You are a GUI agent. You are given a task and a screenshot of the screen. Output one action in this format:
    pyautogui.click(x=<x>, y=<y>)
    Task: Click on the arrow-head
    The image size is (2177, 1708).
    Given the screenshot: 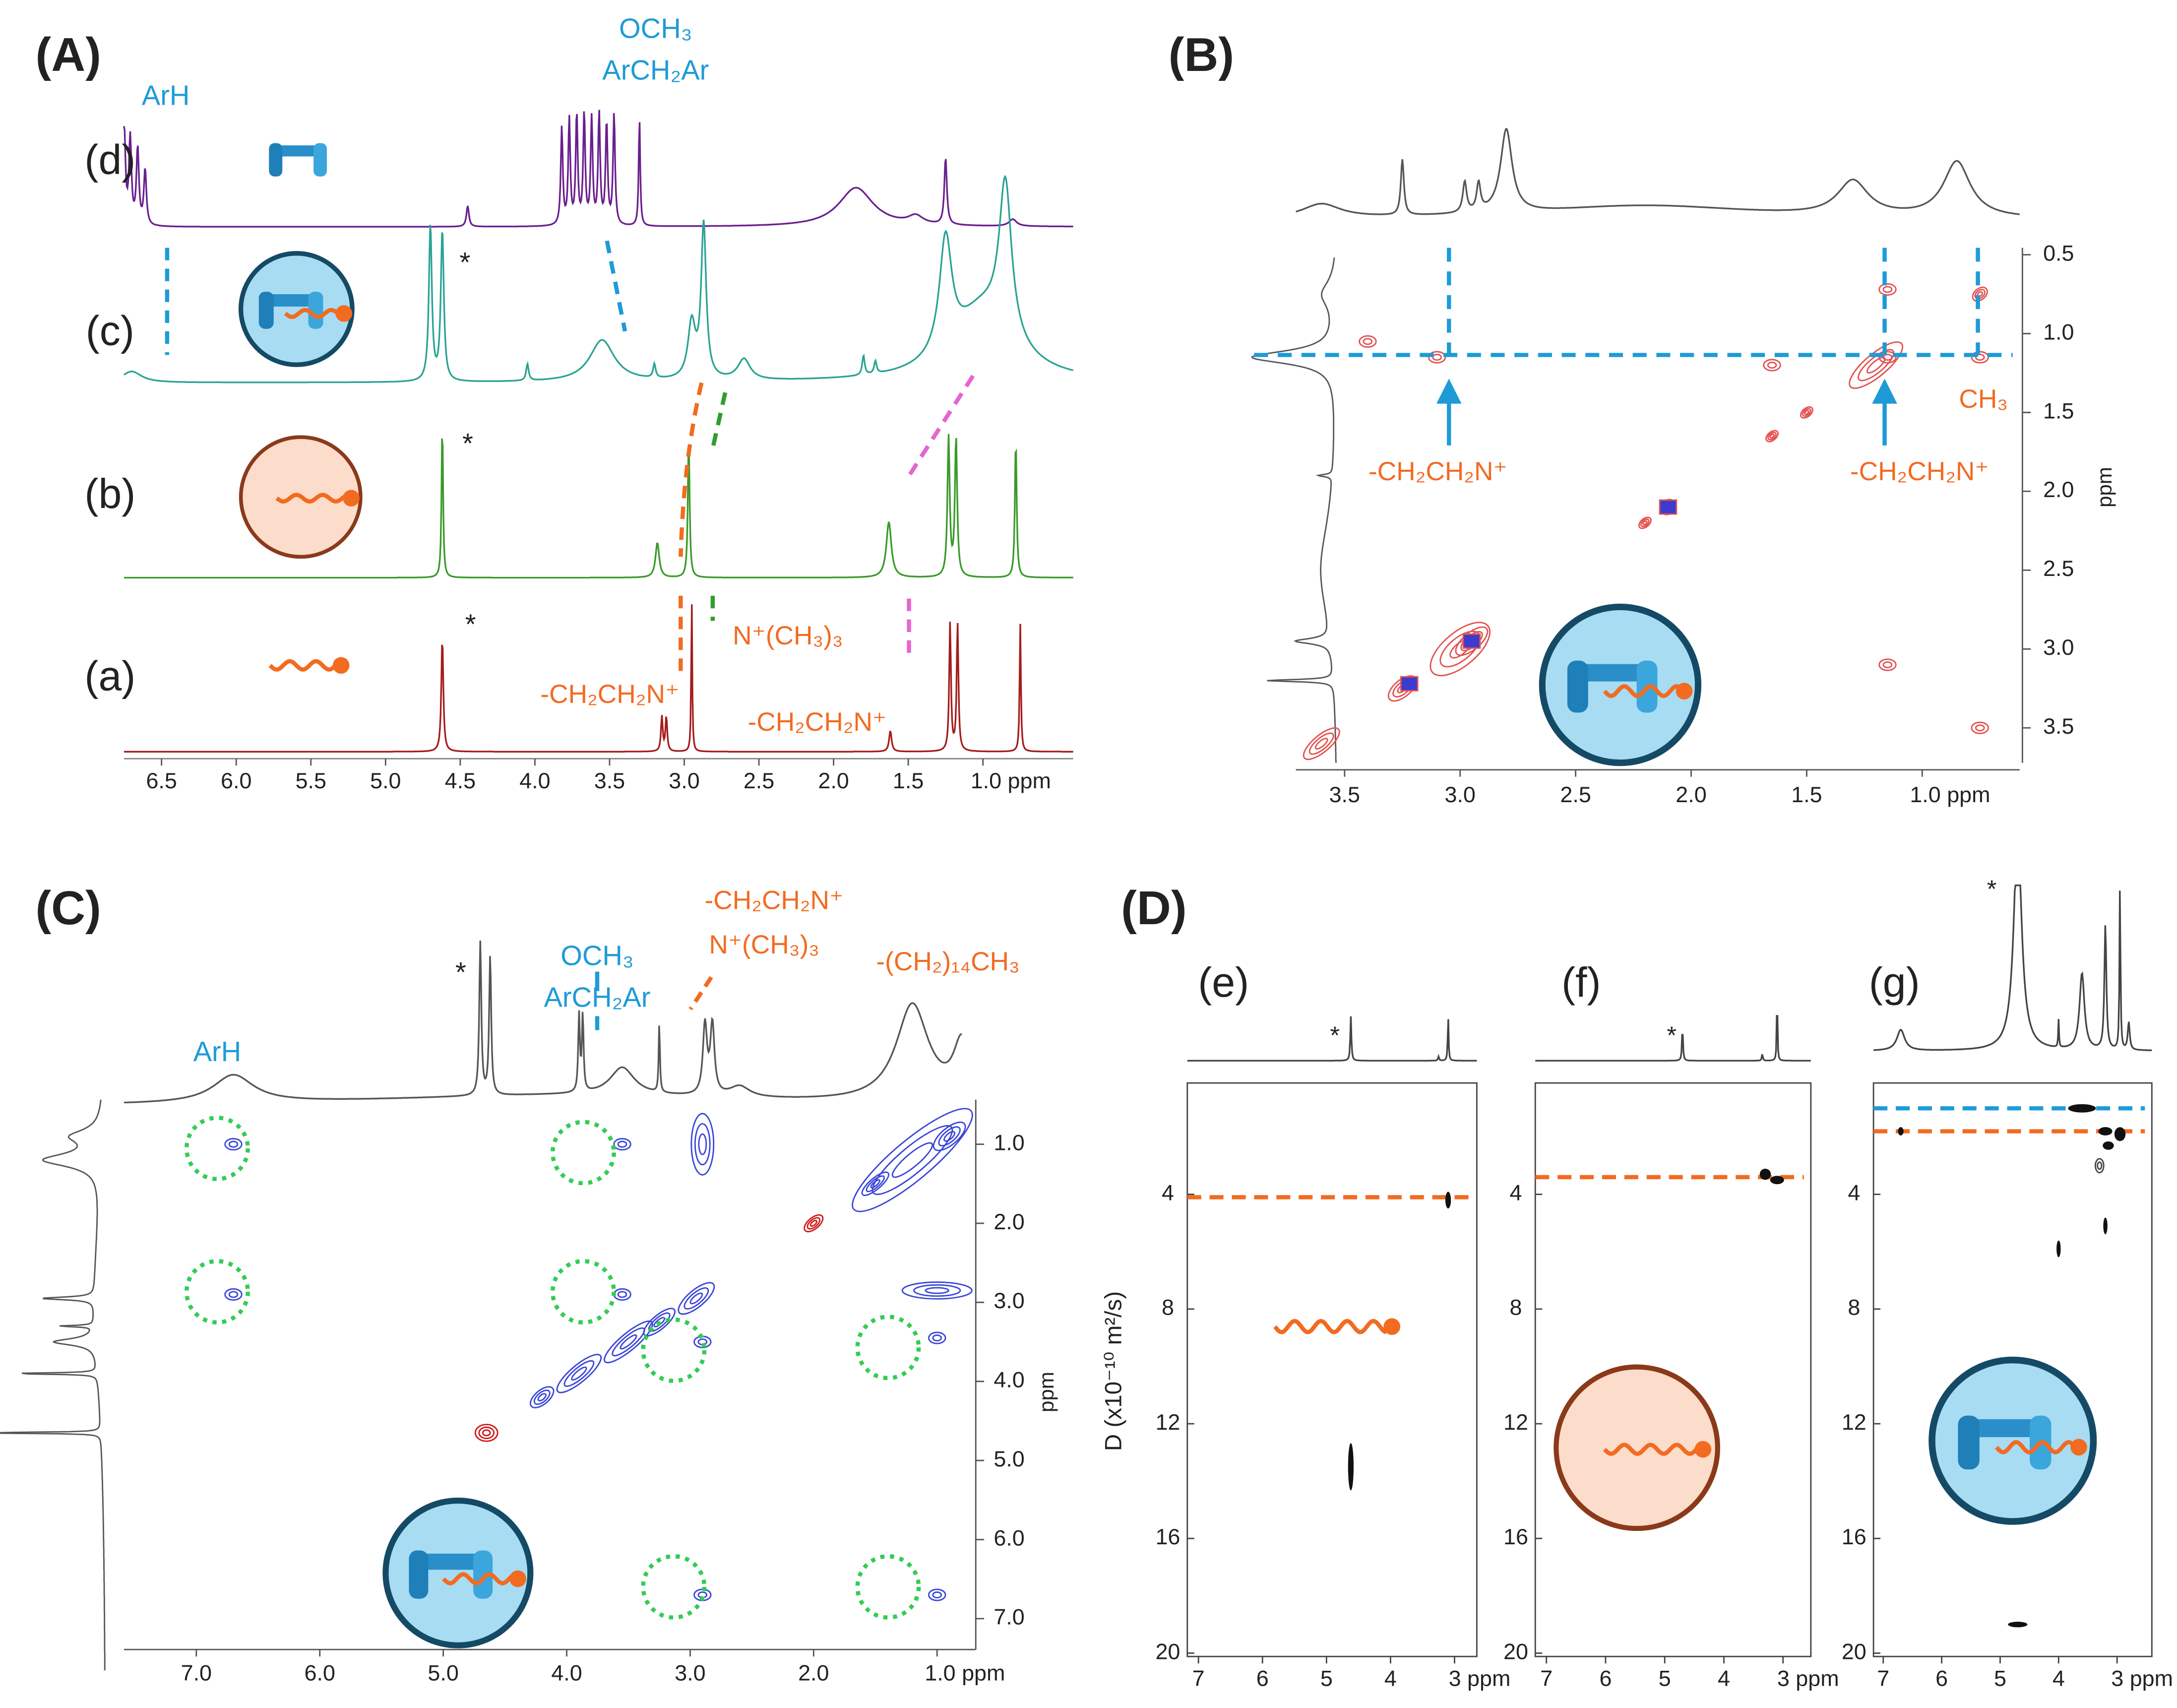 What is the action you would take?
    pyautogui.click(x=1449, y=392)
    